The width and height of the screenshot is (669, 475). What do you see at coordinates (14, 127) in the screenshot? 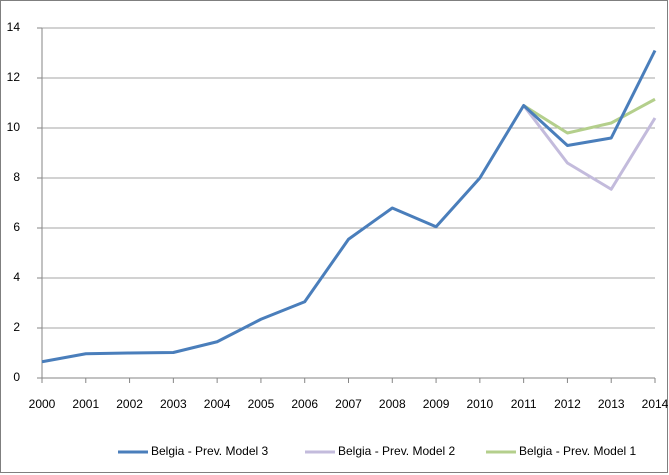
I see `y-tick-label: 10` at bounding box center [14, 127].